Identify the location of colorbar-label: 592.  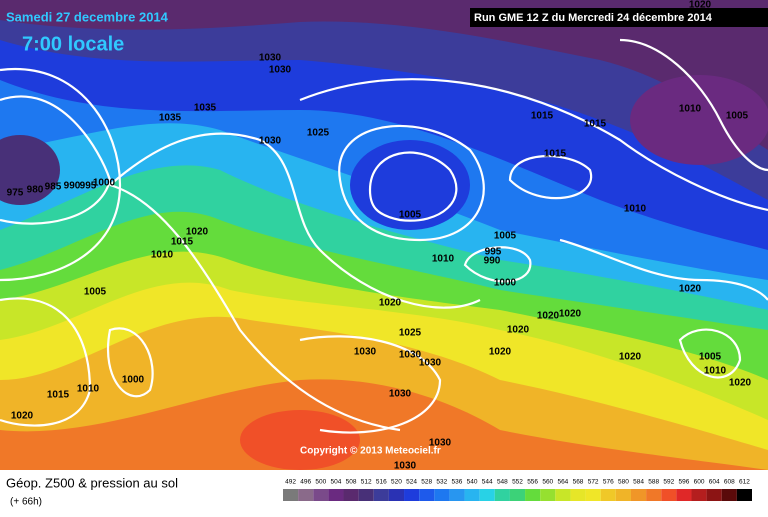
(668, 482).